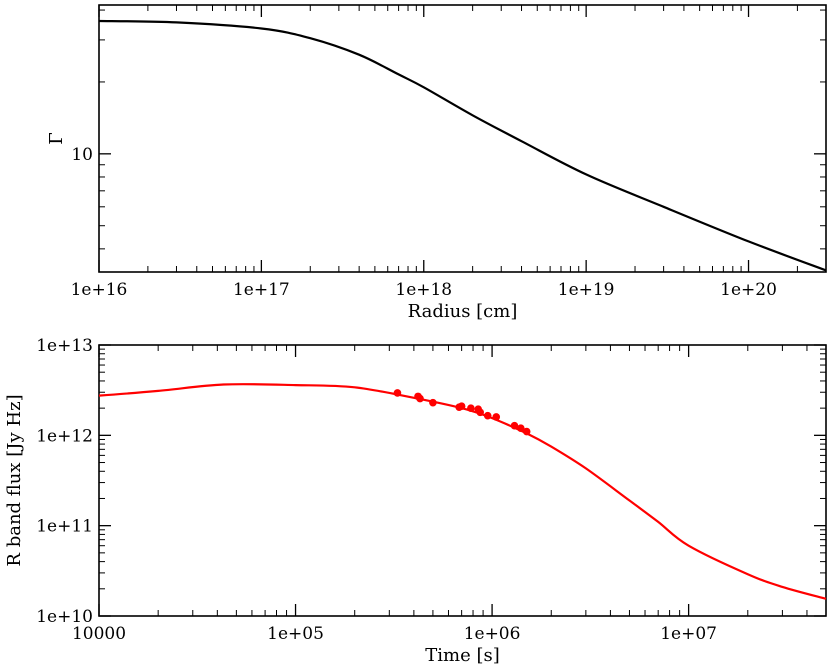 This screenshot has width=830, height=669. What do you see at coordinates (688, 634) in the screenshot?
I see `x-tick-label: 1e+07` at bounding box center [688, 634].